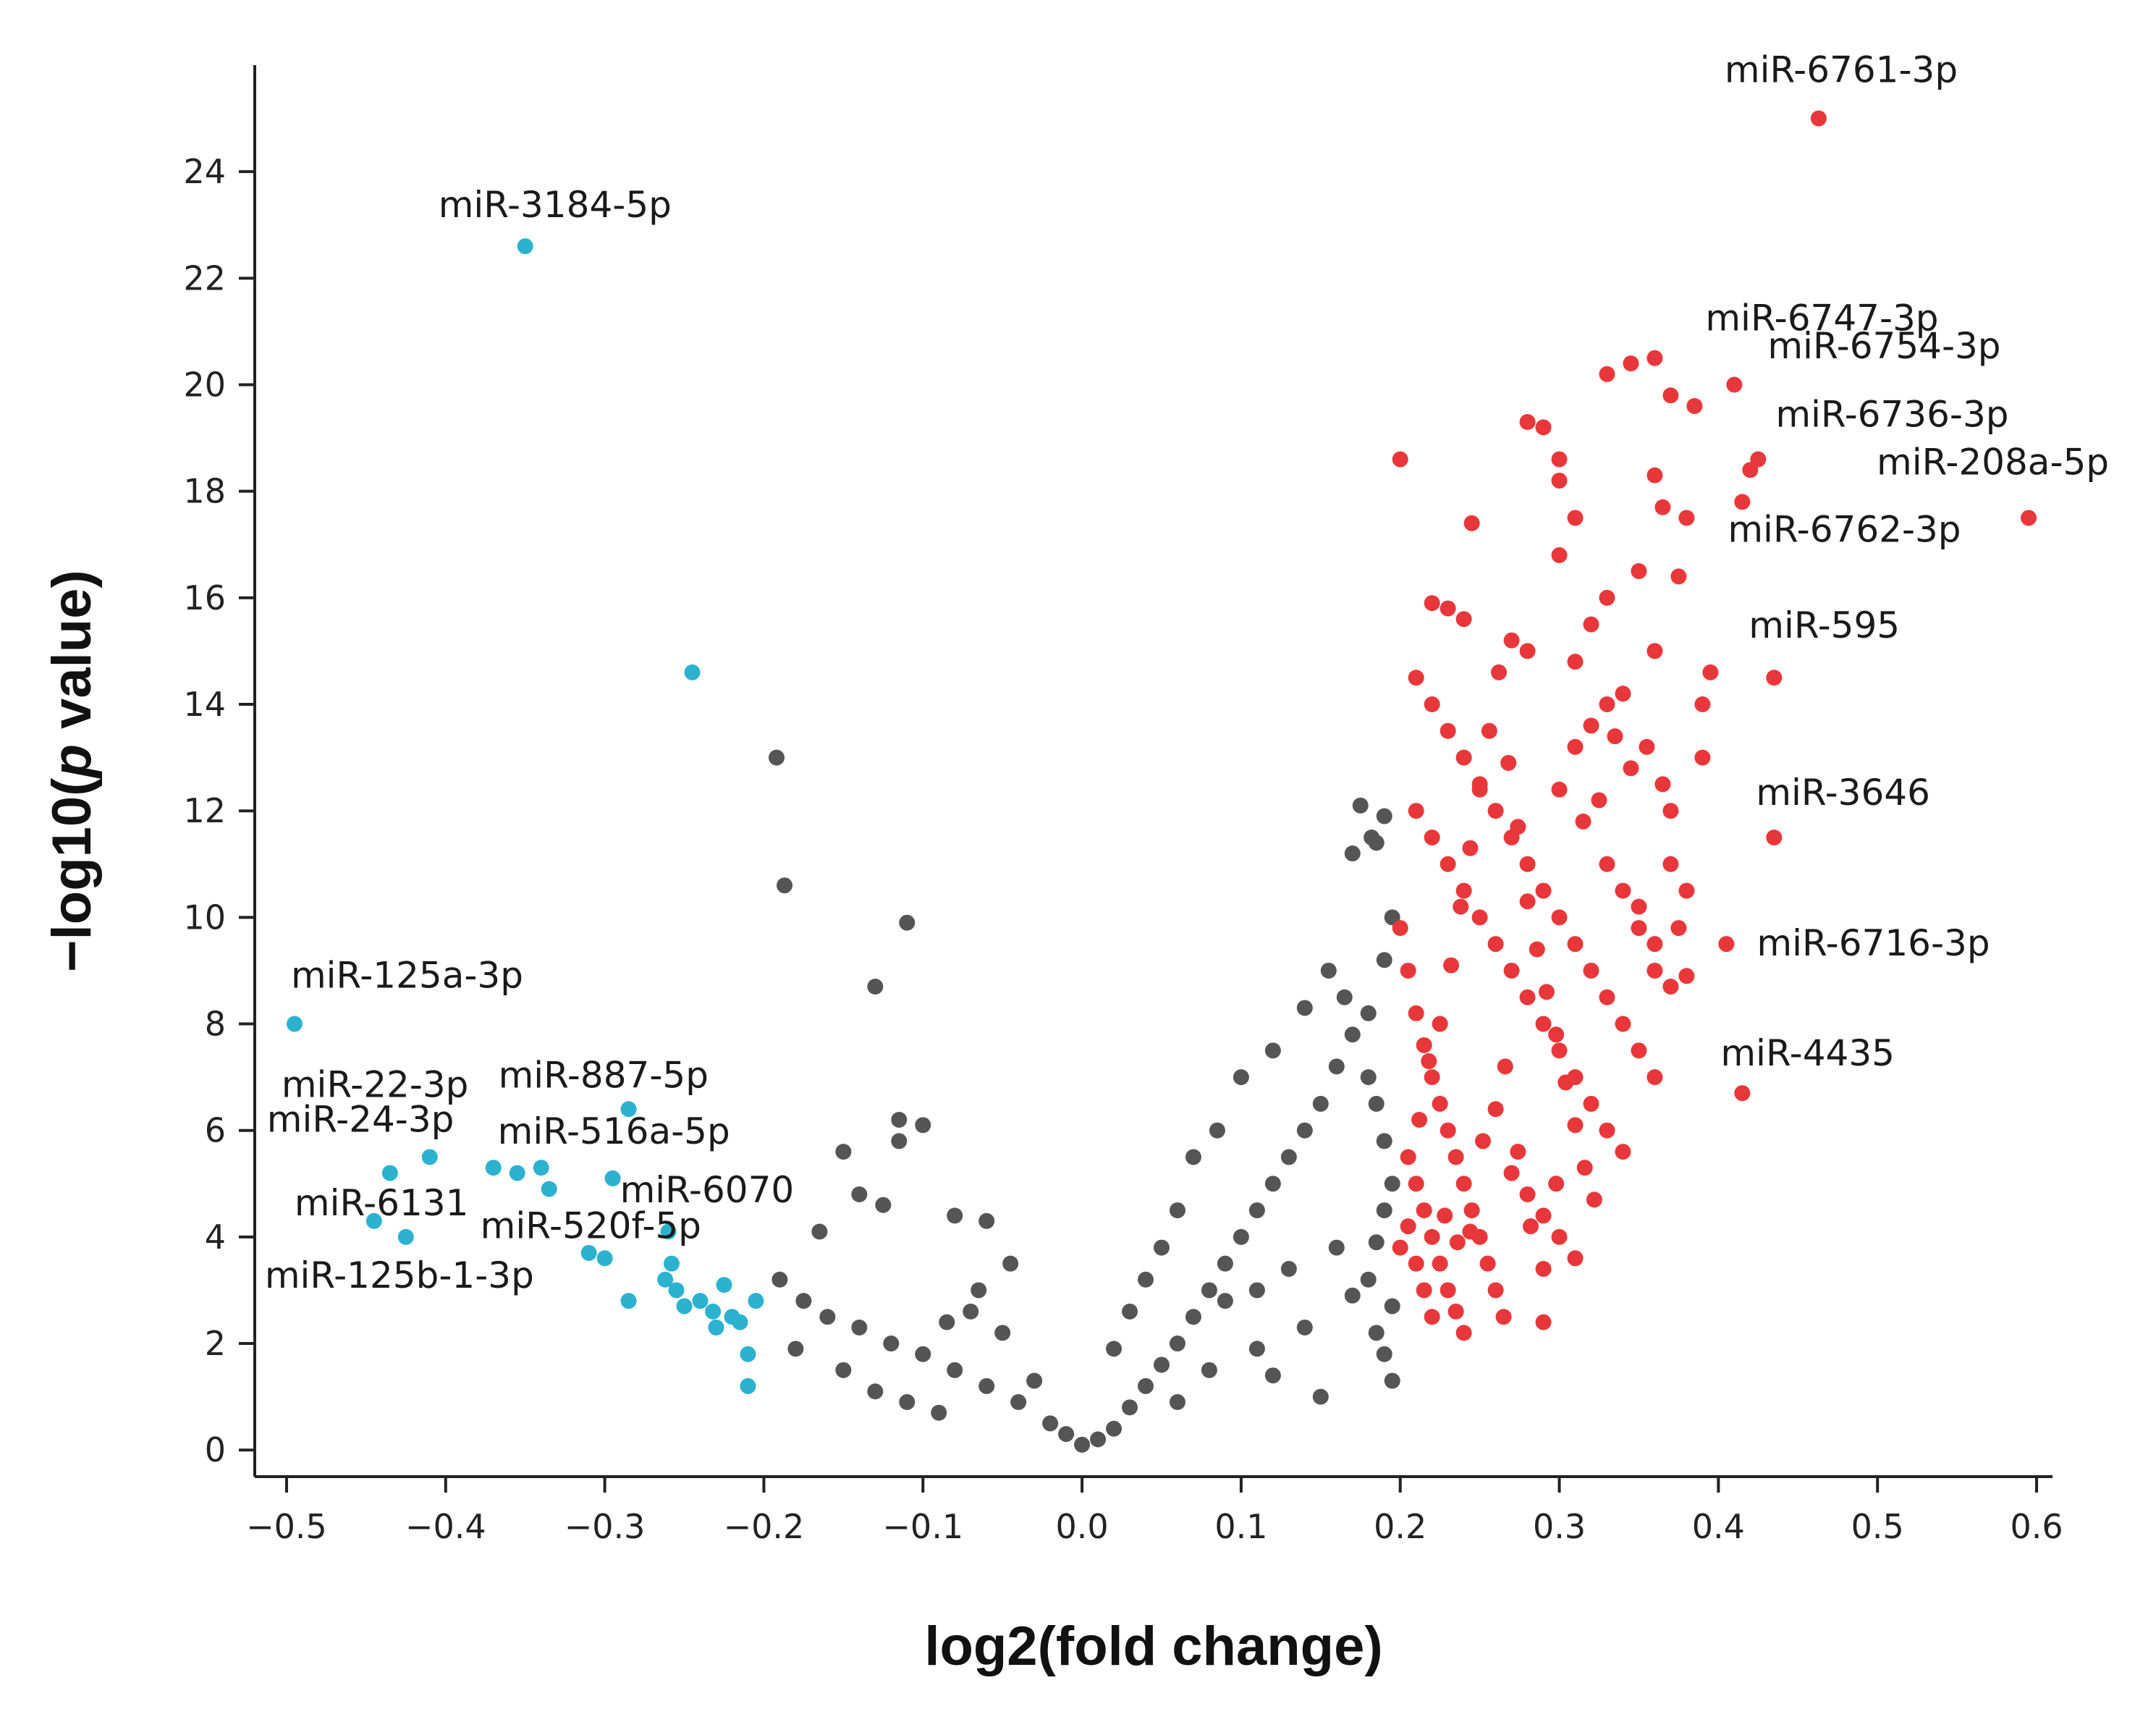  Describe the element at coordinates (382, 1203) in the screenshot. I see `annotation-label: miR-6131` at that location.